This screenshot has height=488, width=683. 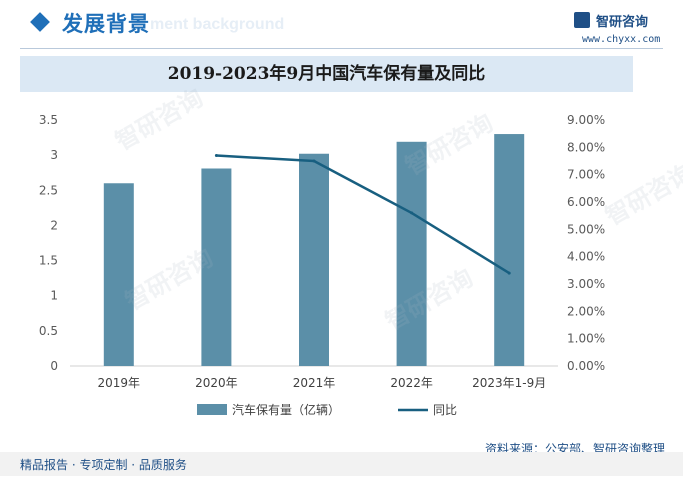 I want to click on x-tick-label: 2019年, so click(x=119, y=383).